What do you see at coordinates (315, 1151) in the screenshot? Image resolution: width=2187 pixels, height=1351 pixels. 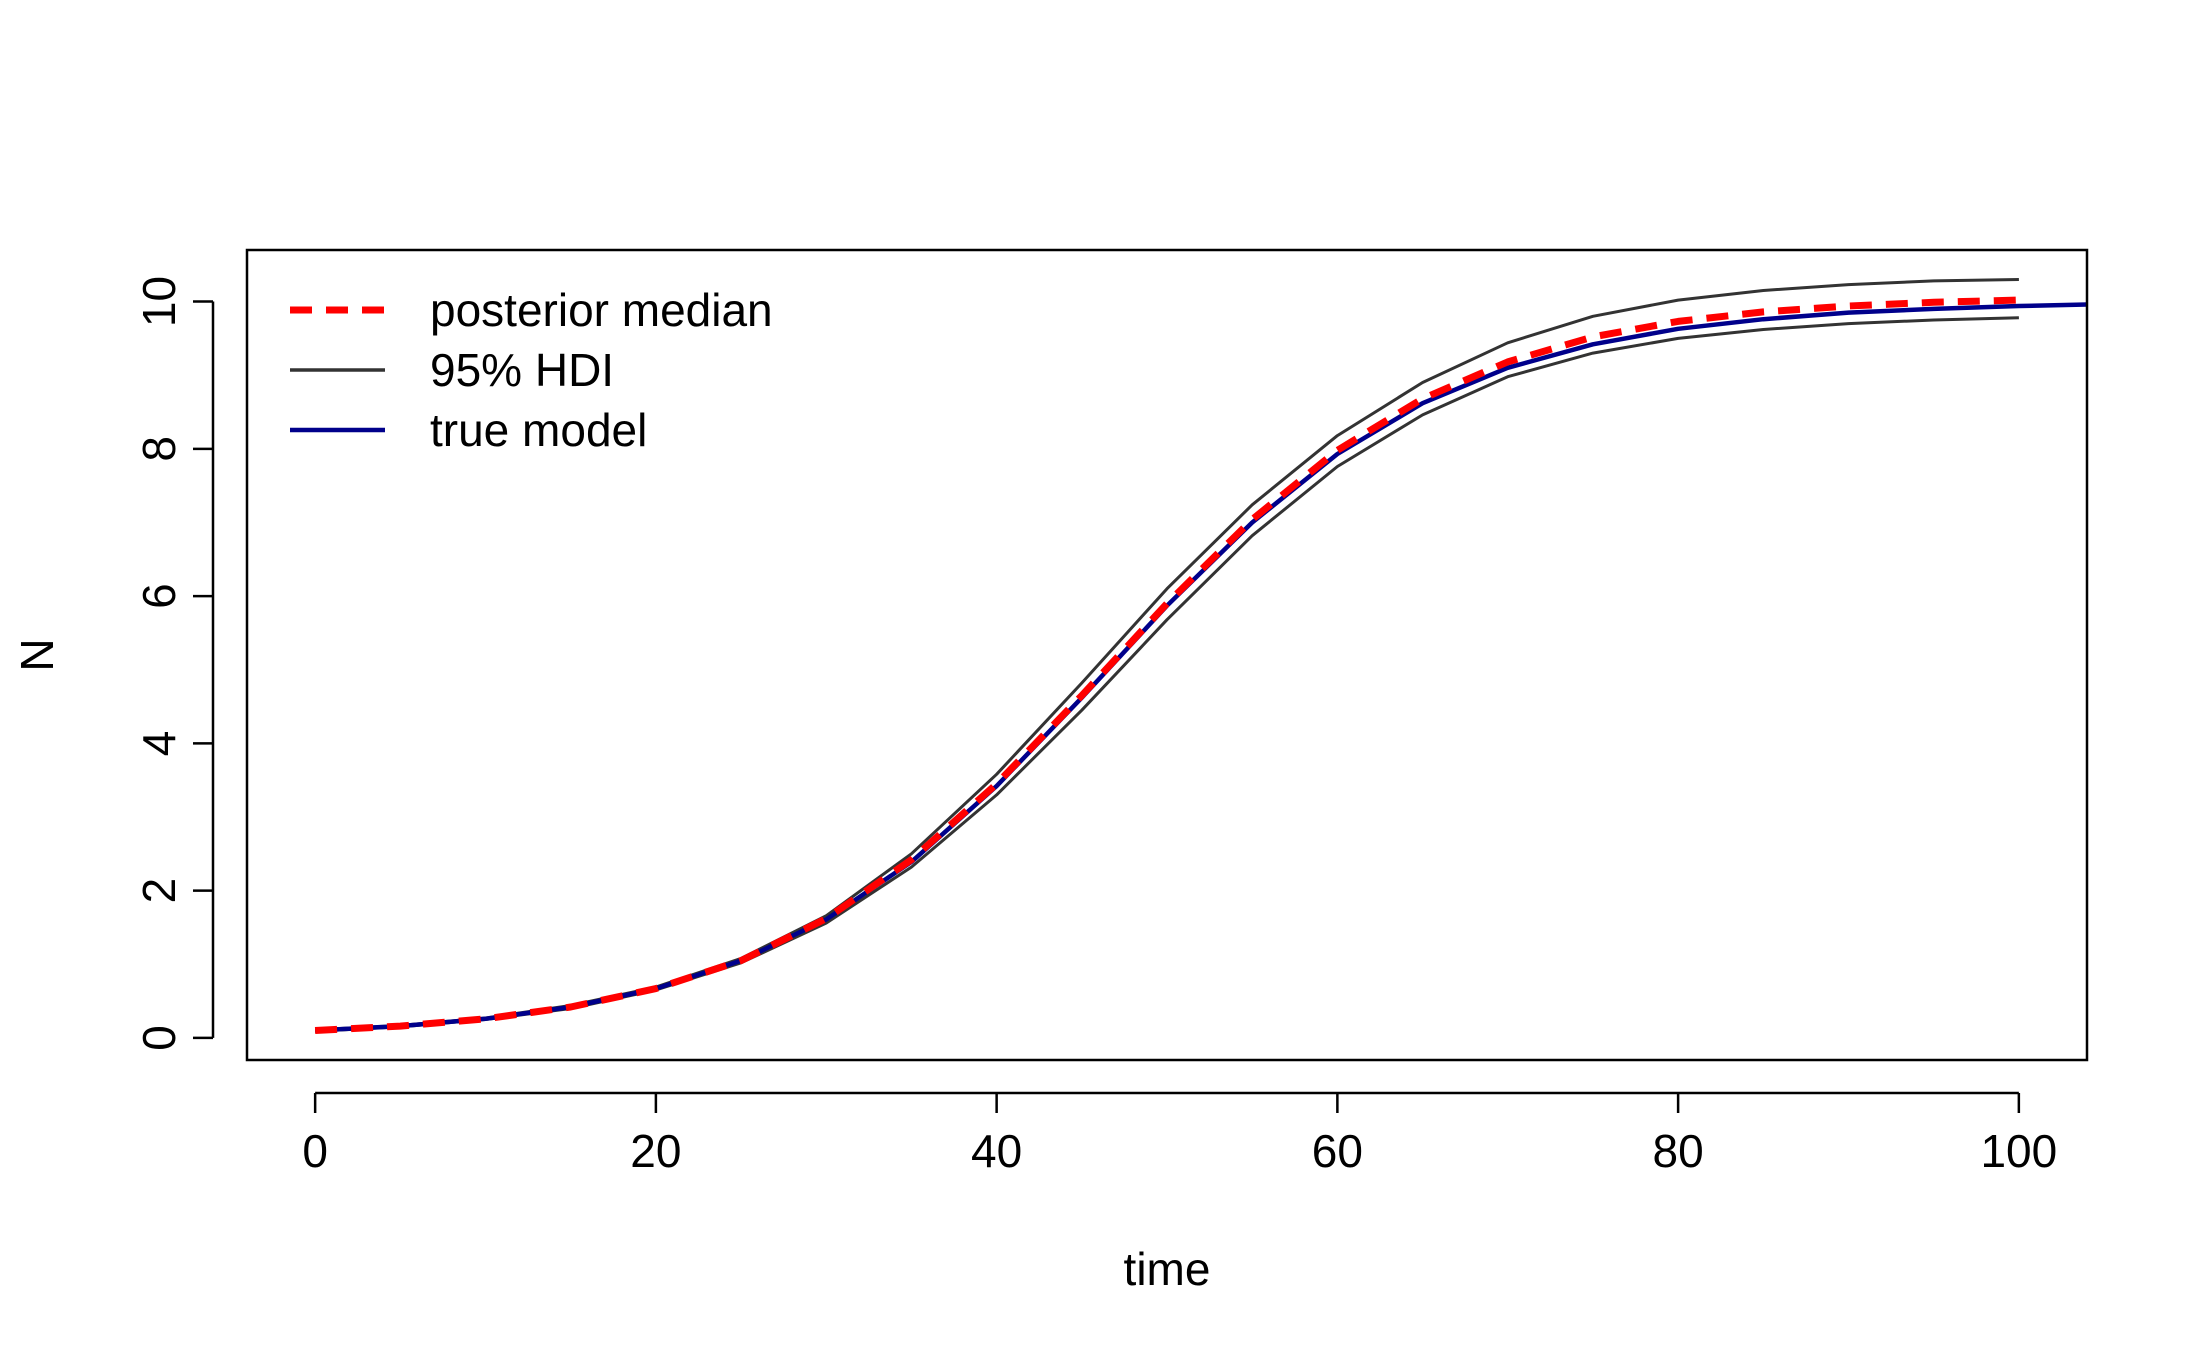 I see `x-tick-label: 0` at bounding box center [315, 1151].